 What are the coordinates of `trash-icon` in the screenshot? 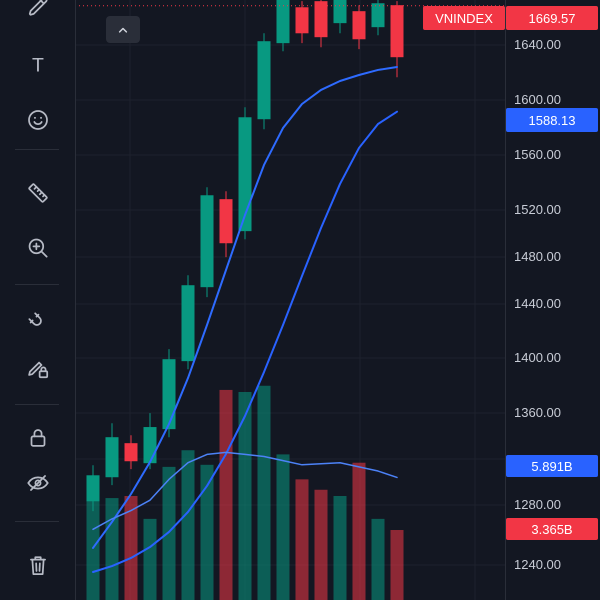 It's located at (37, 565).